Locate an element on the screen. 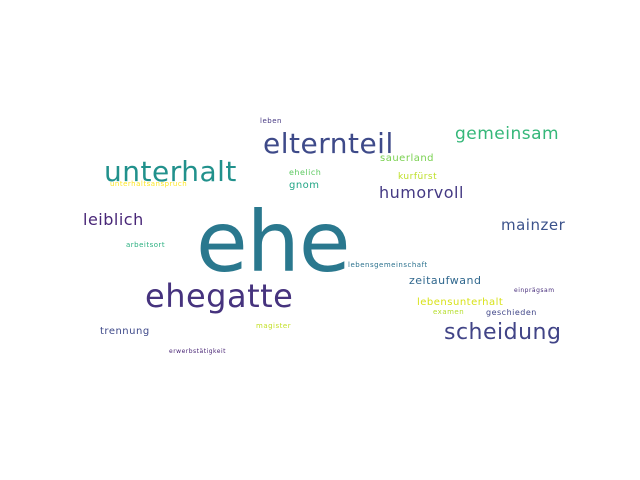  word-gemeinsam: gemeinsam is located at coordinates (507, 134).